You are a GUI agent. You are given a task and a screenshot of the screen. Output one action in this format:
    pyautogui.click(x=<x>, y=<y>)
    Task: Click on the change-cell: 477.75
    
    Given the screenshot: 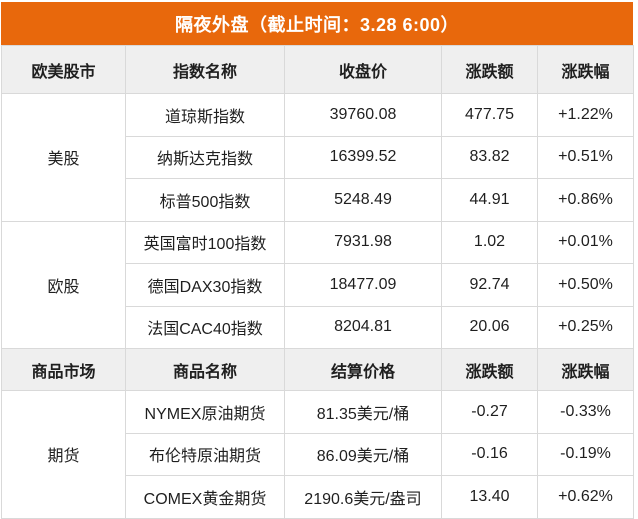 What is the action you would take?
    pyautogui.click(x=489, y=115)
    